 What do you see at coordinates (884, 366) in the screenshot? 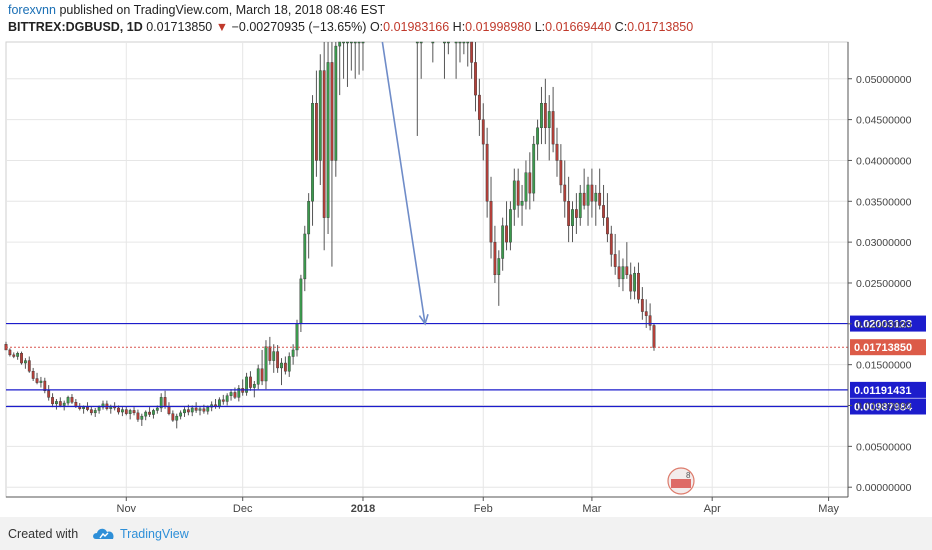
I see `y-tick-label: 0.01500000` at bounding box center [884, 366].